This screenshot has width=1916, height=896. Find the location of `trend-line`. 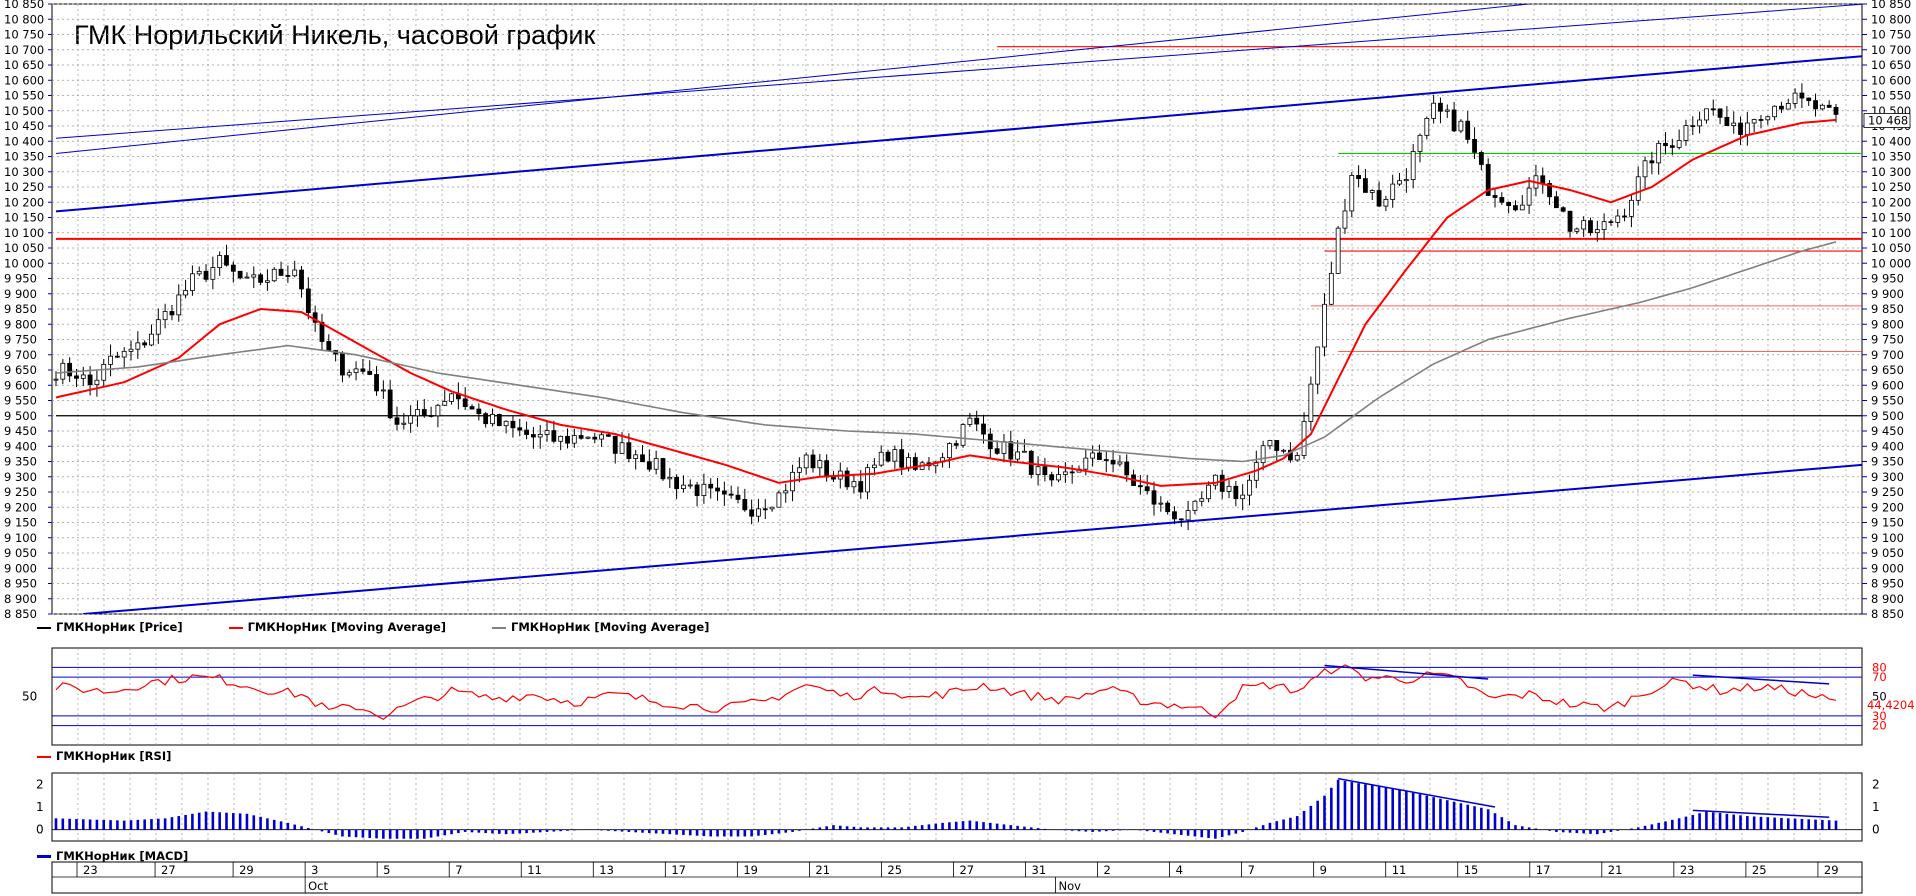

trend-line is located at coordinates (792, 79).